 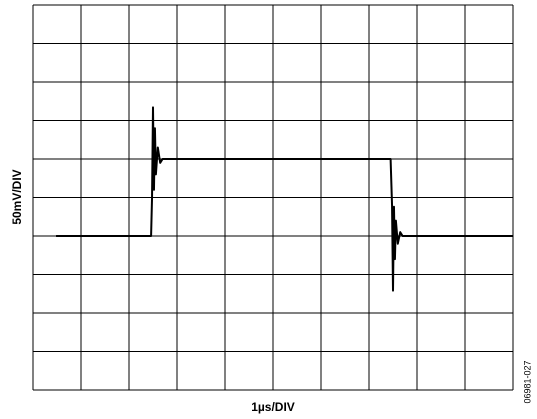 What do you see at coordinates (17, 196) in the screenshot?
I see `y-axis-label: 50mV/DIV` at bounding box center [17, 196].